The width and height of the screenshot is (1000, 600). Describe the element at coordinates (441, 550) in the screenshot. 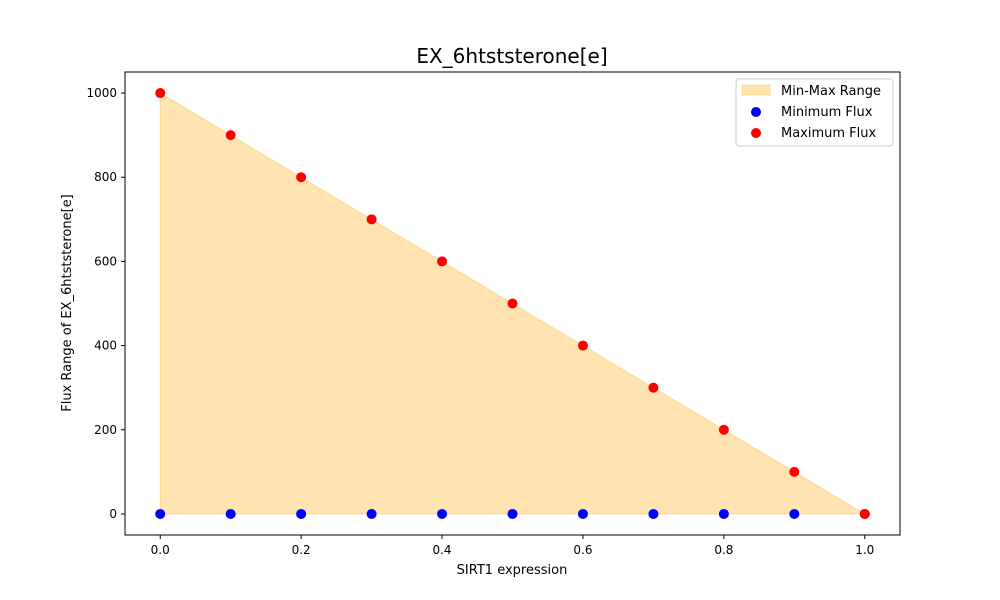

I see `x-tick-label: 0.4` at that location.